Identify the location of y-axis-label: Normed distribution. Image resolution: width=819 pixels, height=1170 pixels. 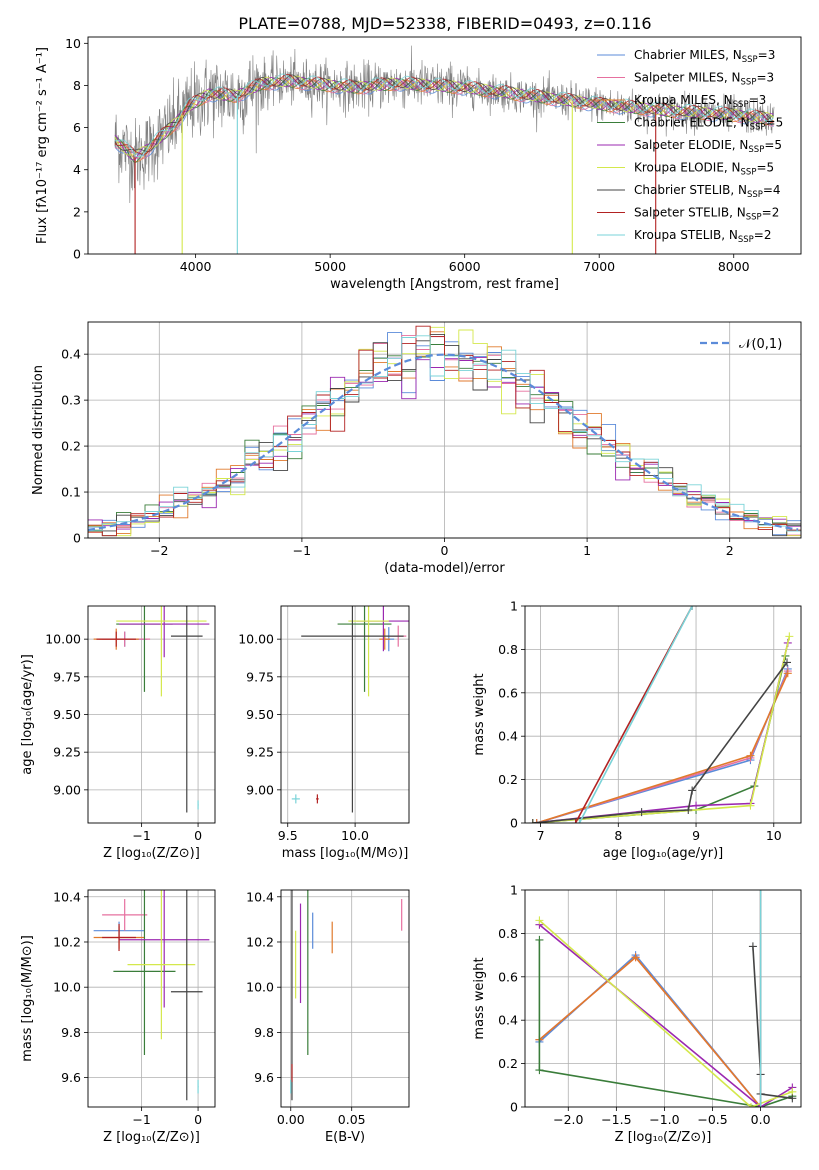
(38, 430).